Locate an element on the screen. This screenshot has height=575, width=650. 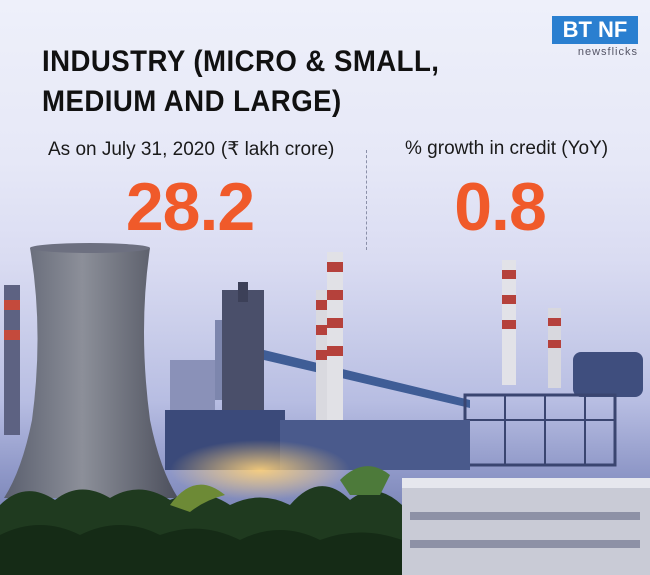
stat-left-date: As on July 31, 2020 is located at coordinates (131, 149).